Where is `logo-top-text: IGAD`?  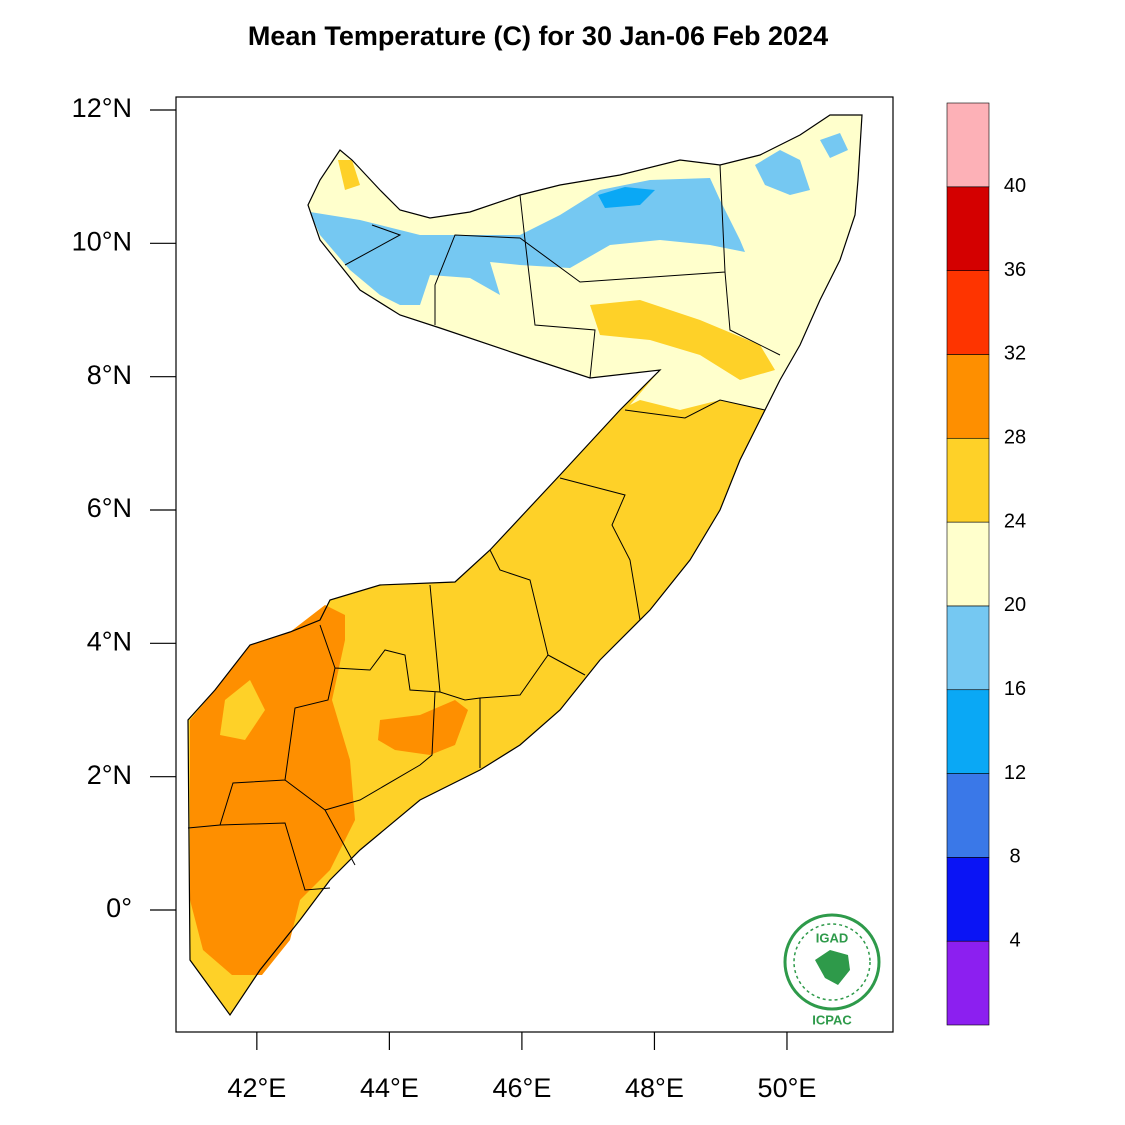
logo-top-text: IGAD is located at coordinates (832, 937).